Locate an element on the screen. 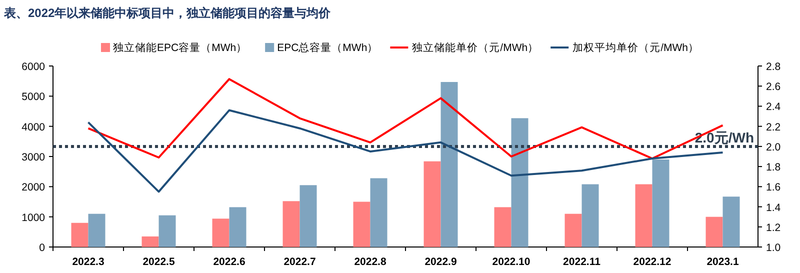 The width and height of the screenshot is (800, 273). legend-label: 加权平均单价（元/MWh） is located at coordinates (636, 47).